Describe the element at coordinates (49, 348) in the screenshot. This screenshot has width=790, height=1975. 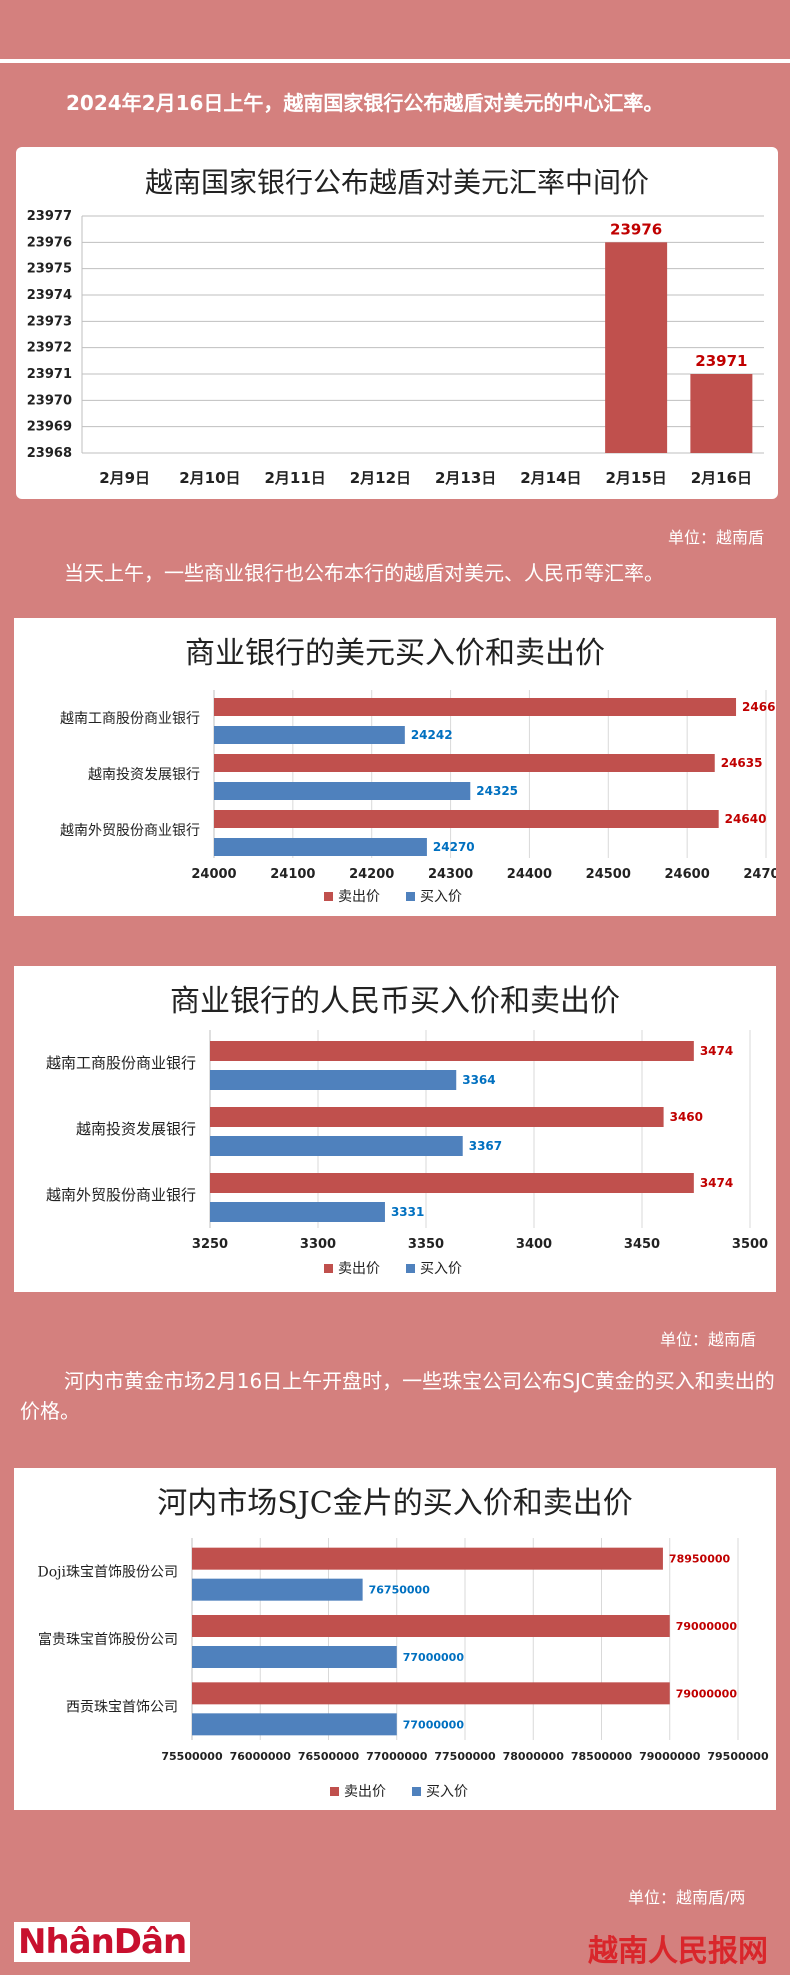
I see `y-tick-label: 23972` at that location.